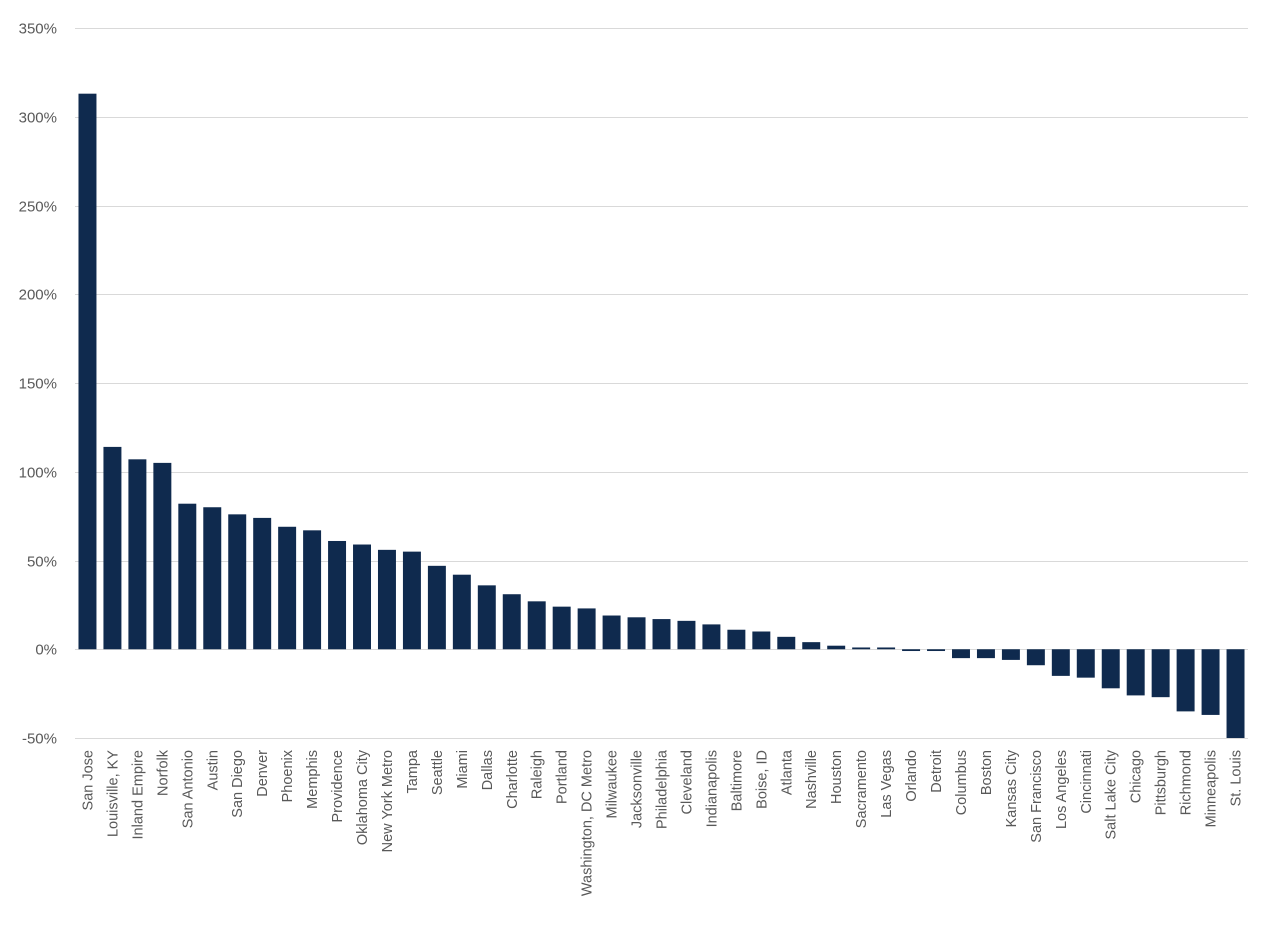 This screenshot has height=937, width=1280. I want to click on x-category-label: Atlanta, so click(787, 772).